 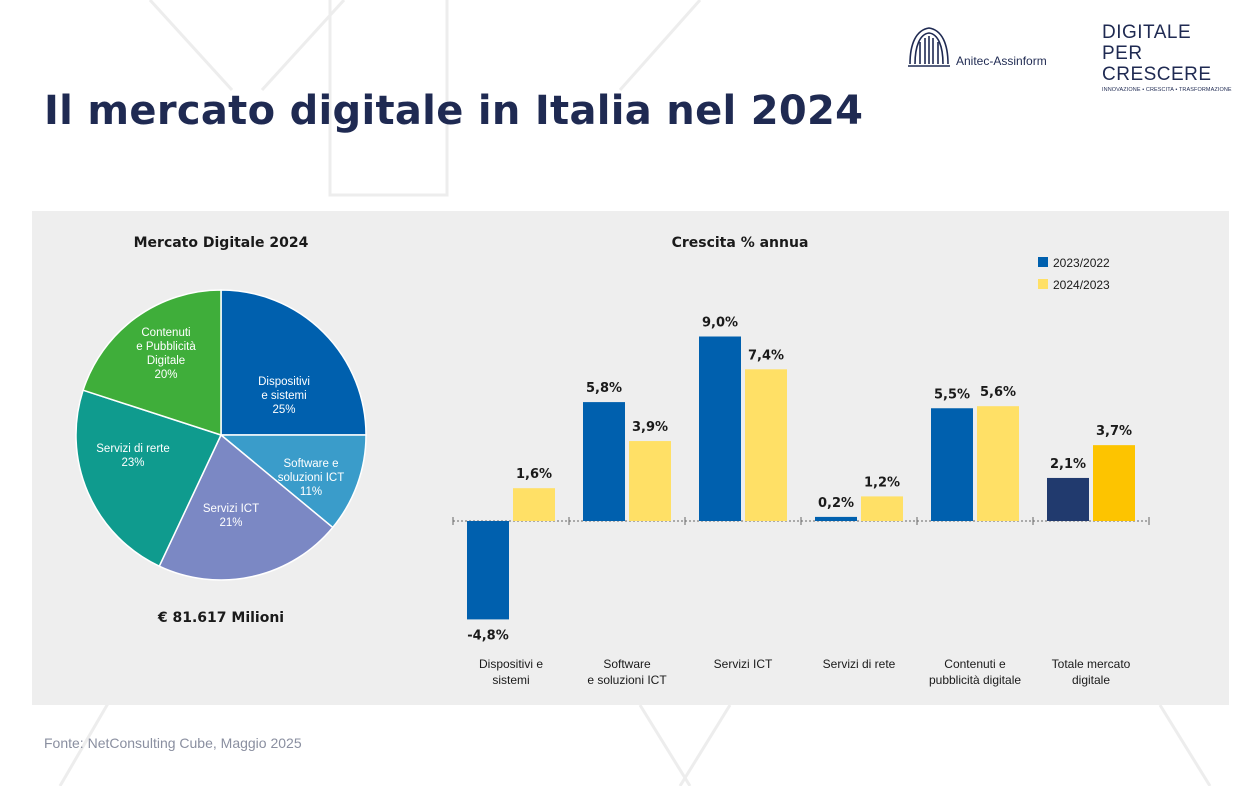 What do you see at coordinates (166, 347) in the screenshot?
I see `pie-slice-label-5-line-2: e Pubblicità` at bounding box center [166, 347].